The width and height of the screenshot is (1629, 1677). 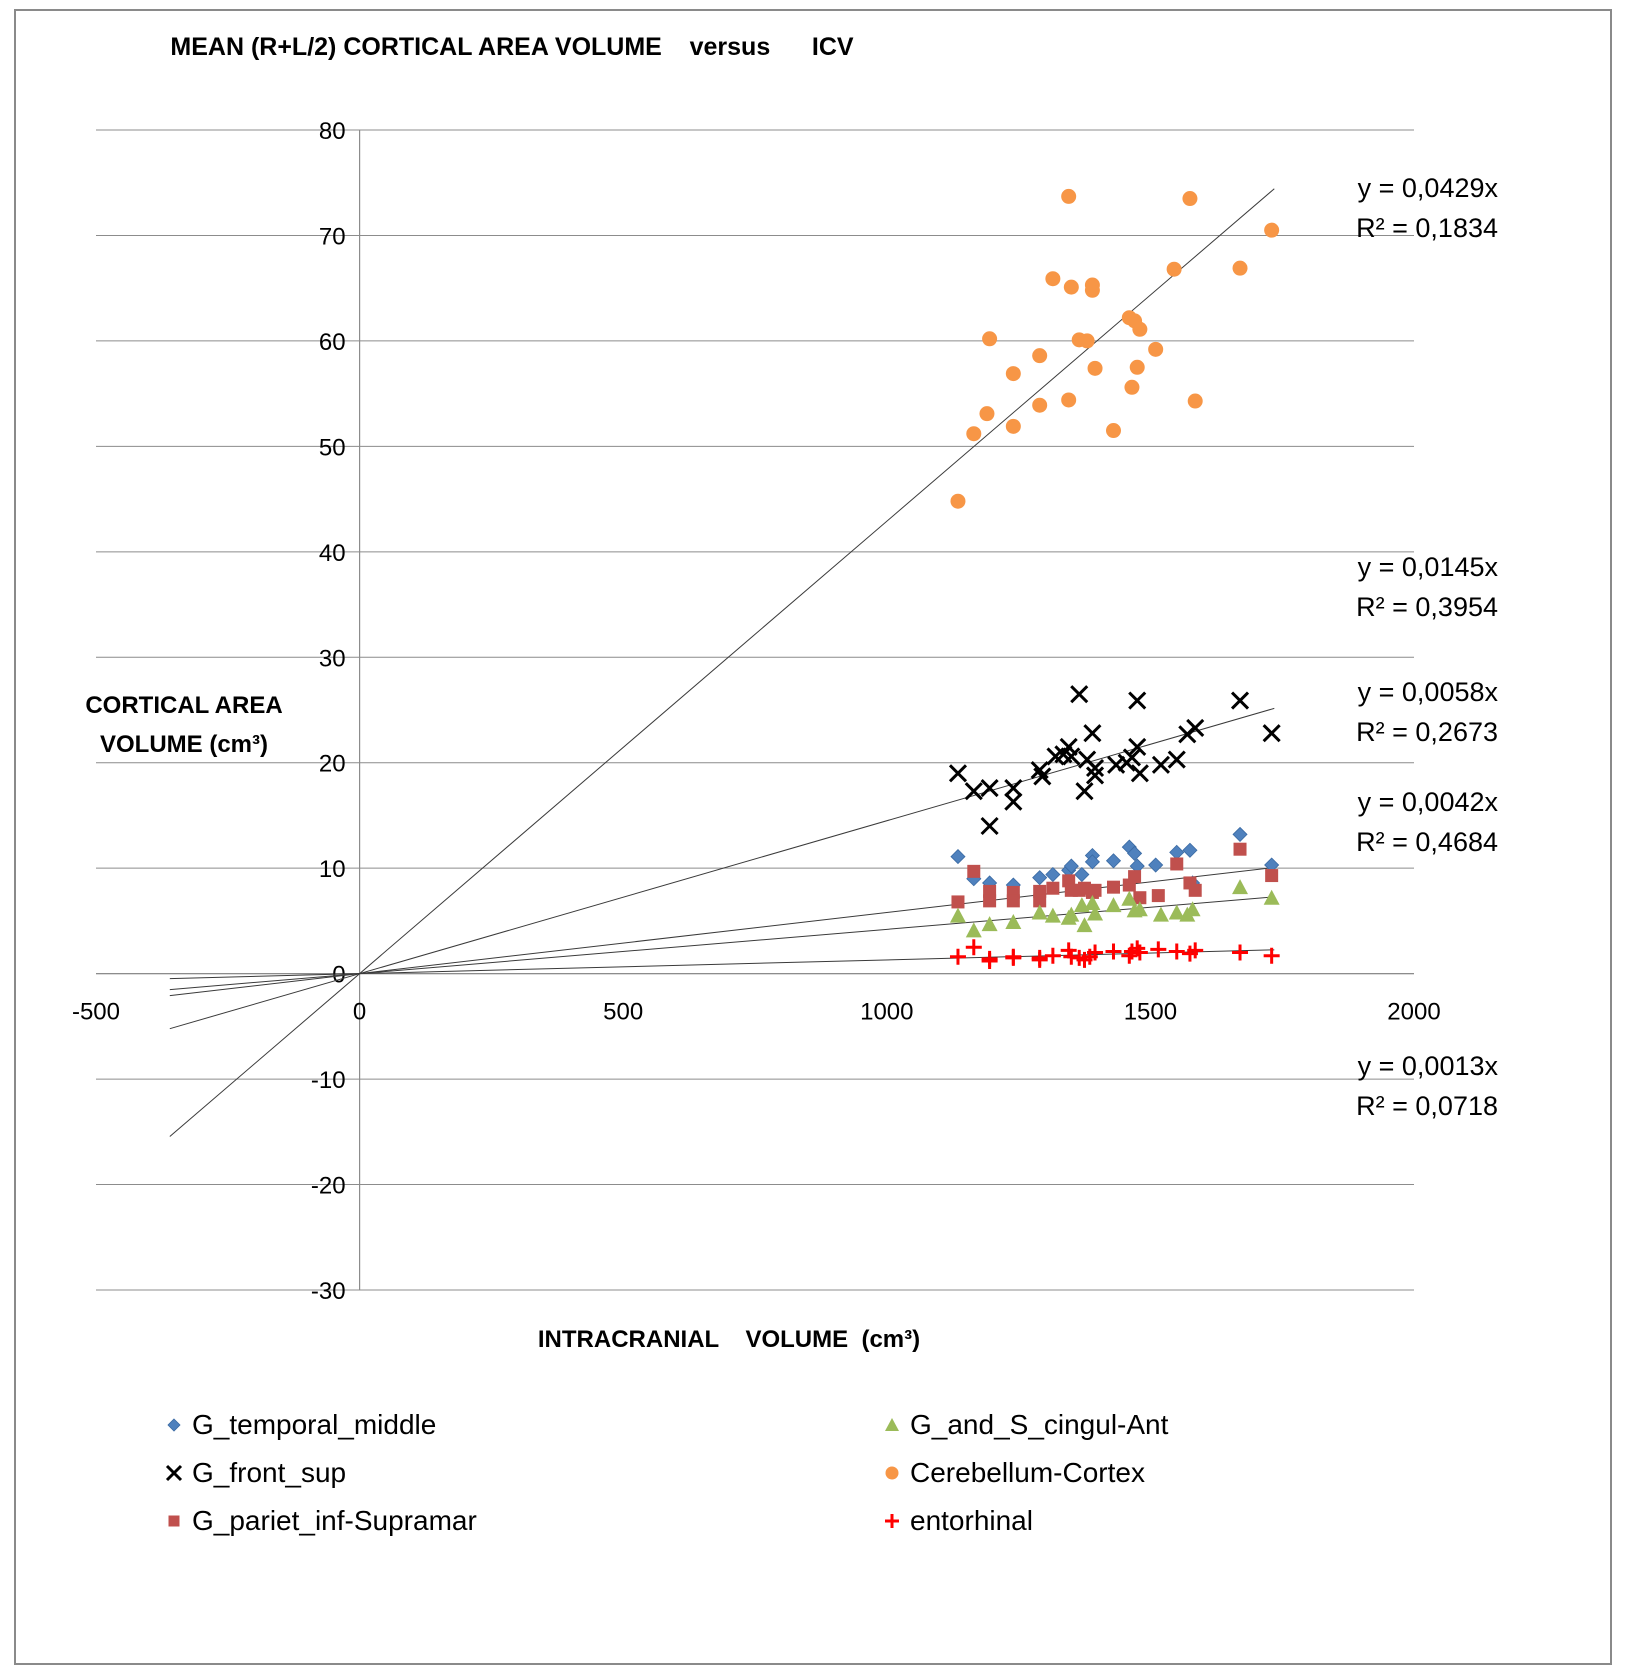 I want to click on legend-label: Cerebellum-Cortex, so click(x=1027, y=1472).